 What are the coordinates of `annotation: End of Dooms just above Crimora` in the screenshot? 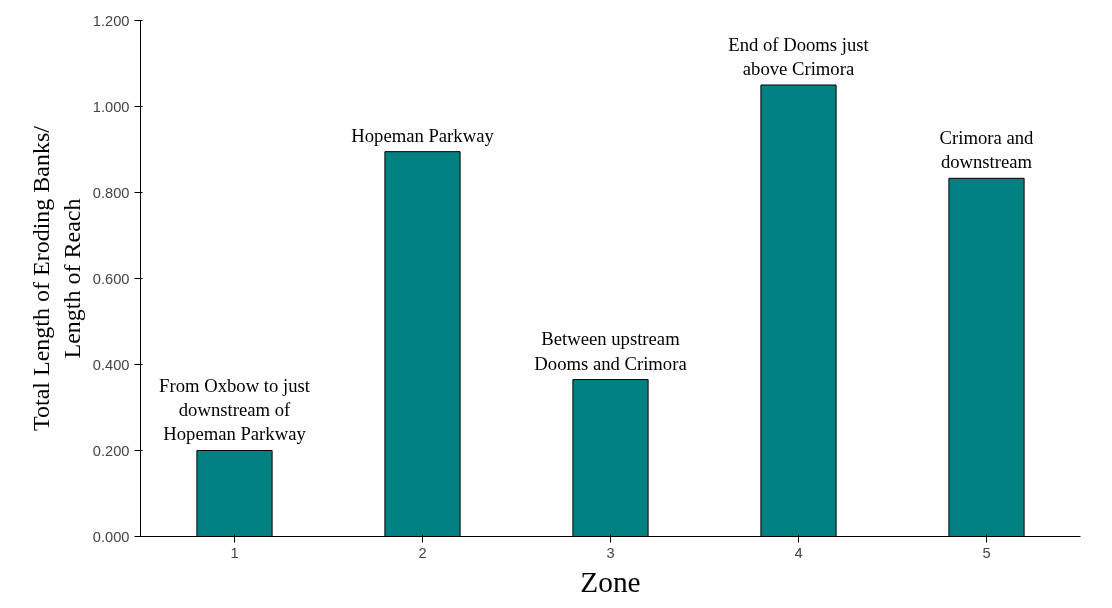 It's located at (799, 56).